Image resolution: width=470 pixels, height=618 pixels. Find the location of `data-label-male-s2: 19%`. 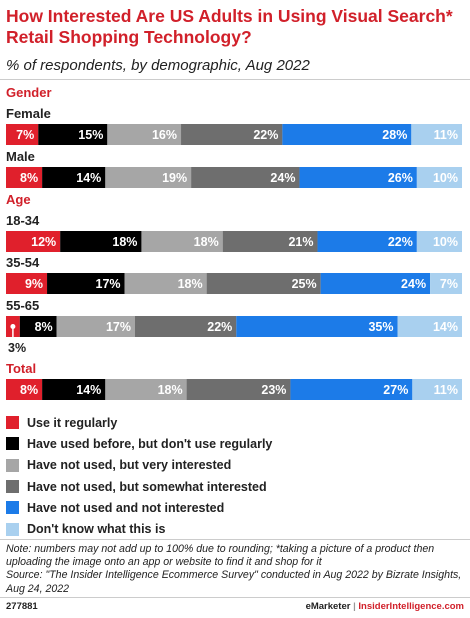

data-label-male-s2: 19% is located at coordinates (174, 178).